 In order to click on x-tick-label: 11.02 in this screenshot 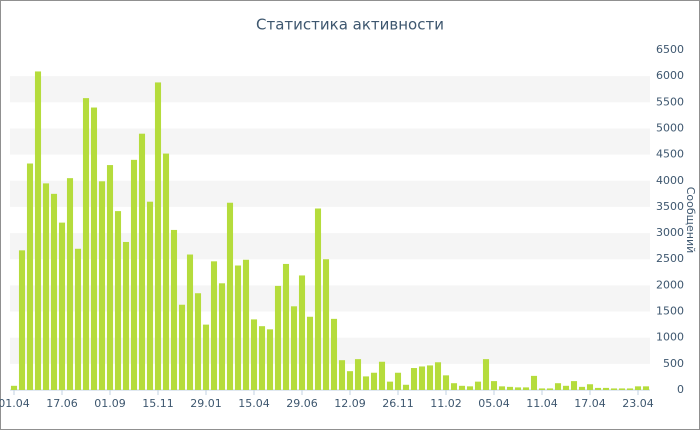, I will do `click(446, 403)`.